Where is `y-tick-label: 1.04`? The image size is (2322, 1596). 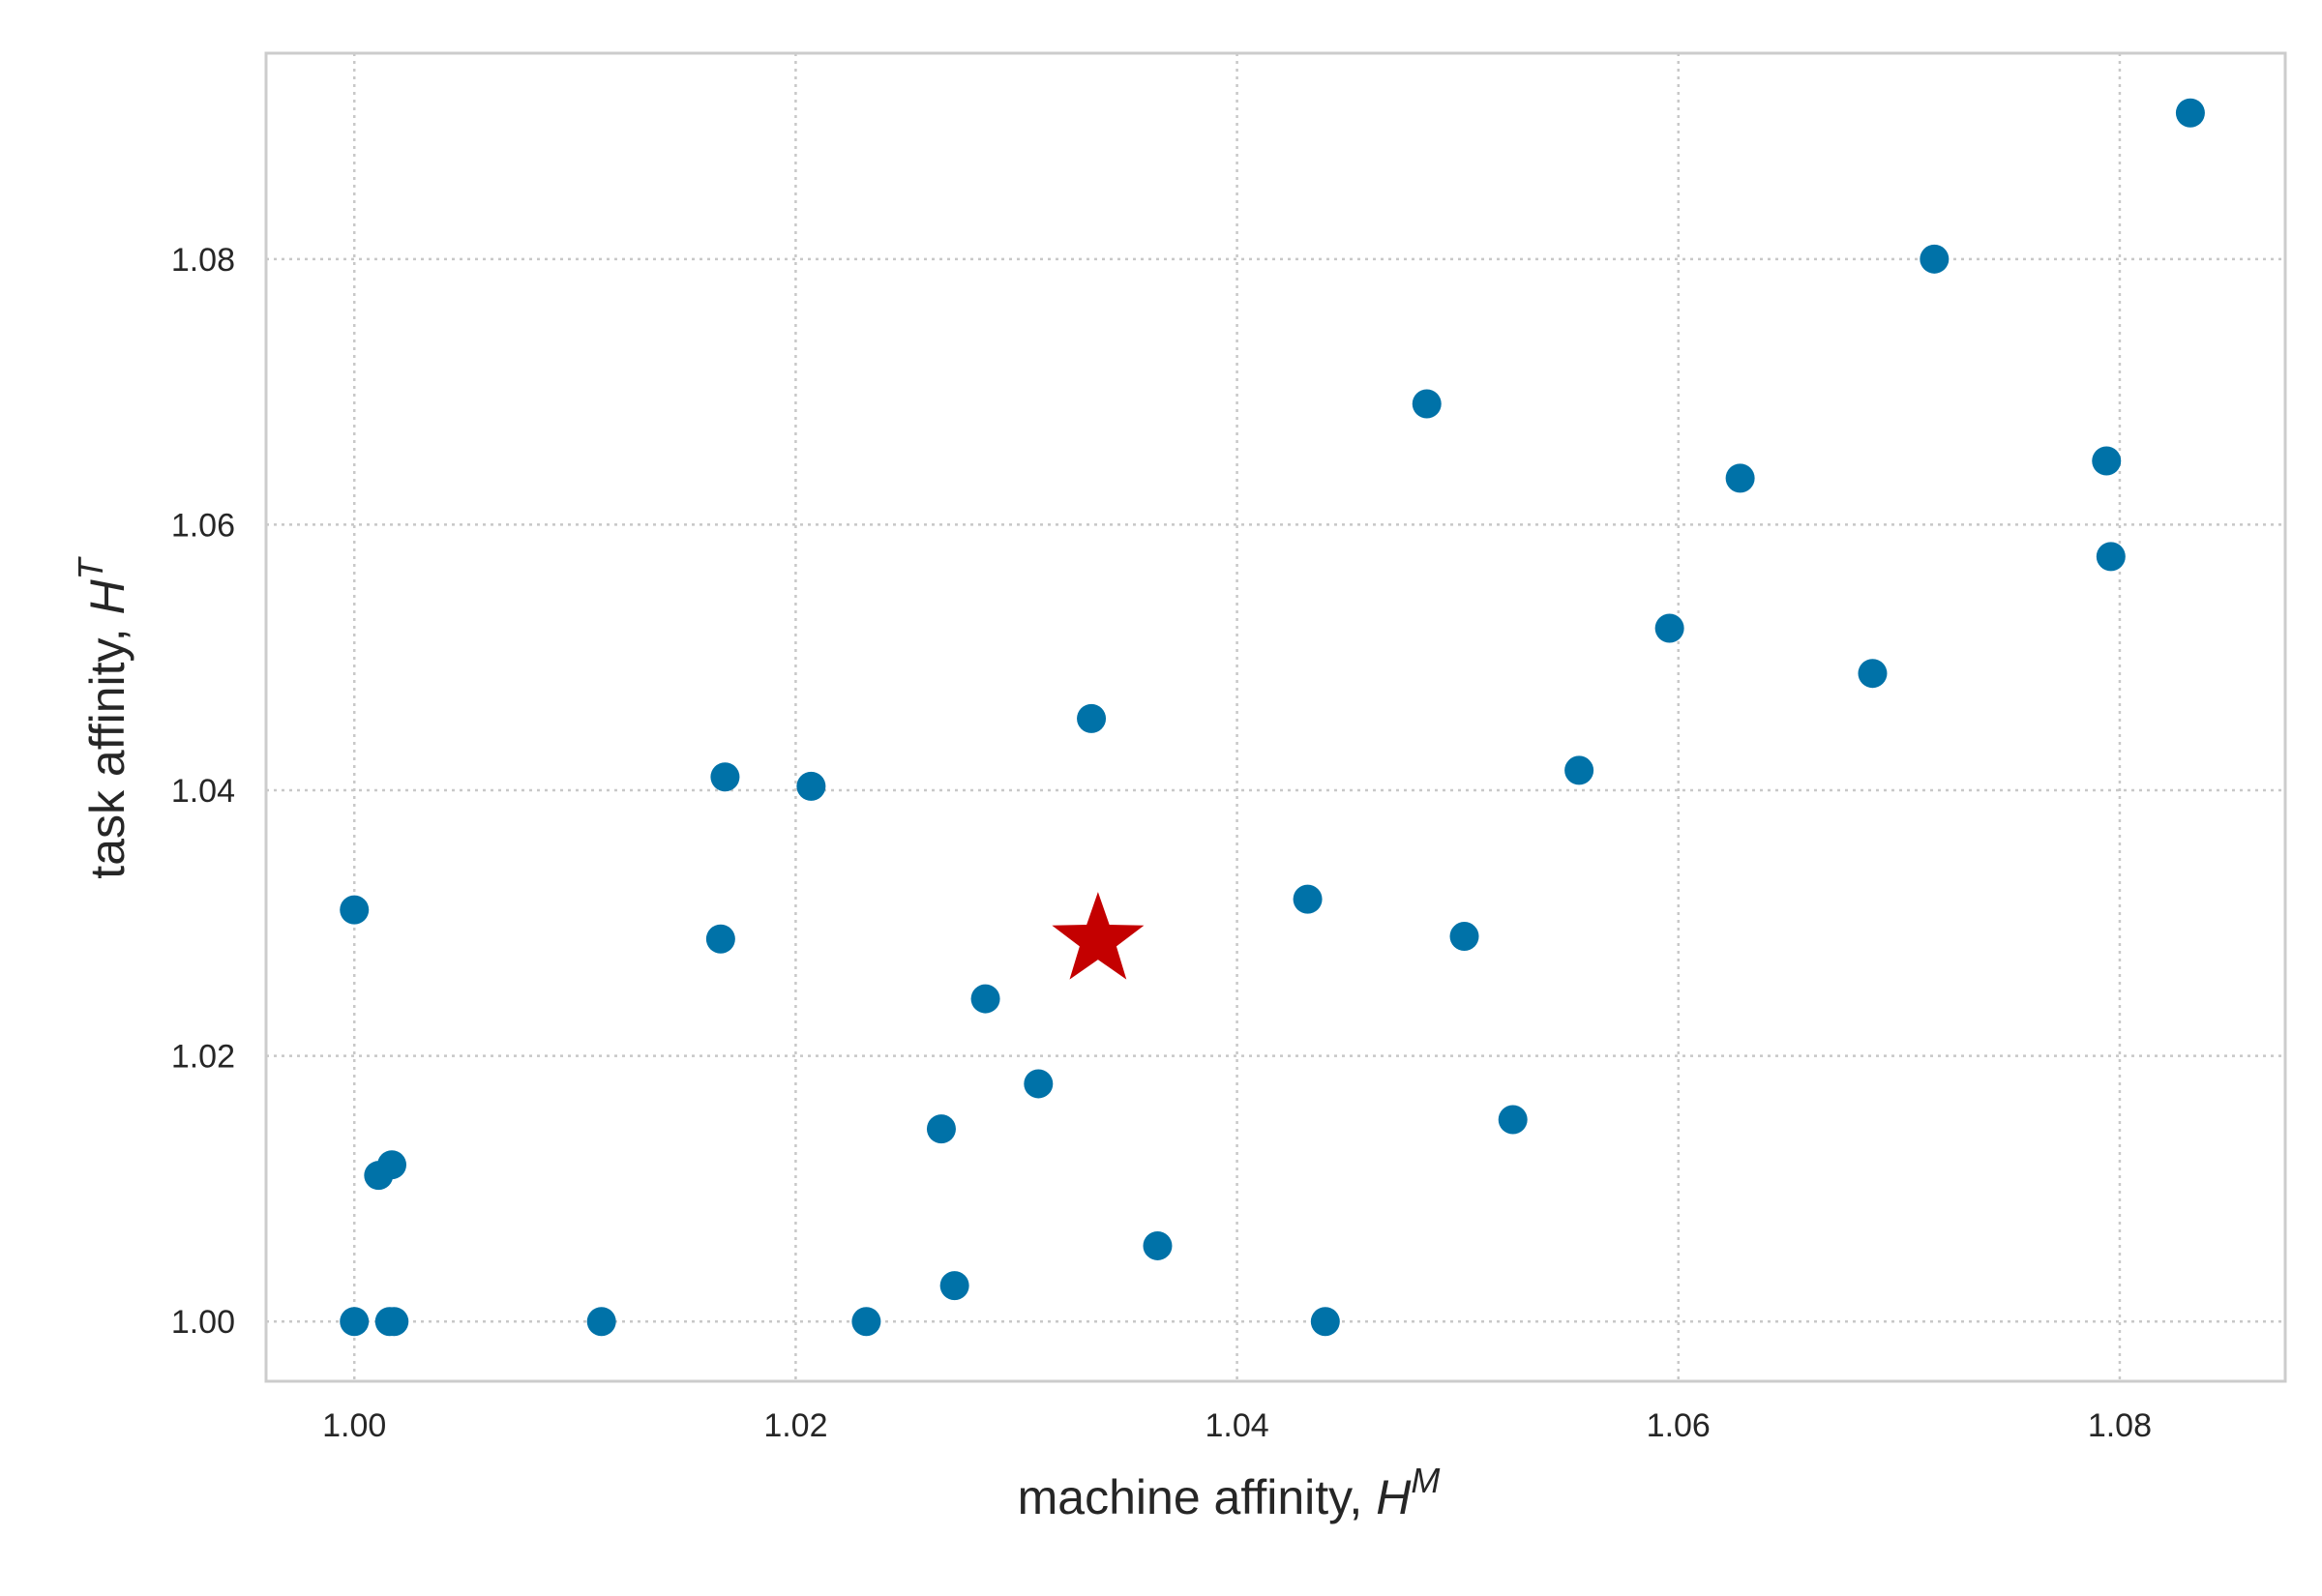
y-tick-label: 1.04 is located at coordinates (203, 791).